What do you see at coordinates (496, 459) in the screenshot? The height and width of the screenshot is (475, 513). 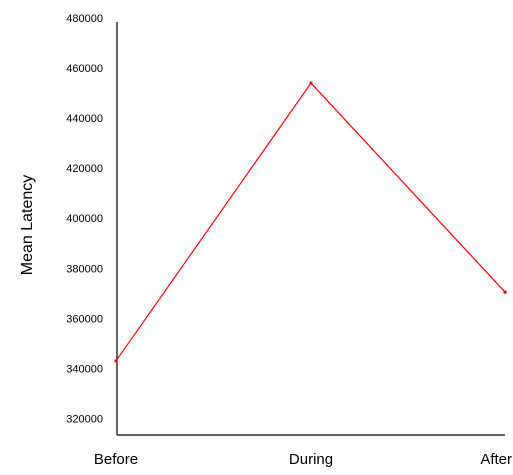 I see `x-tick-label: After` at bounding box center [496, 459].